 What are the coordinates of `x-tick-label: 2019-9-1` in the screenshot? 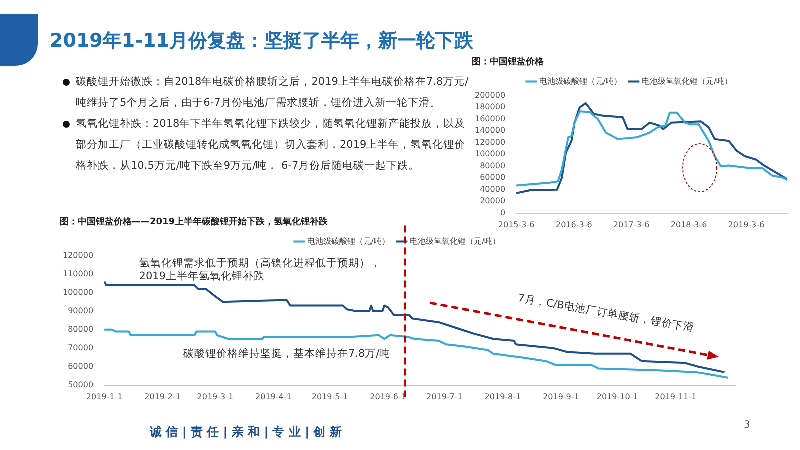 It's located at (561, 397).